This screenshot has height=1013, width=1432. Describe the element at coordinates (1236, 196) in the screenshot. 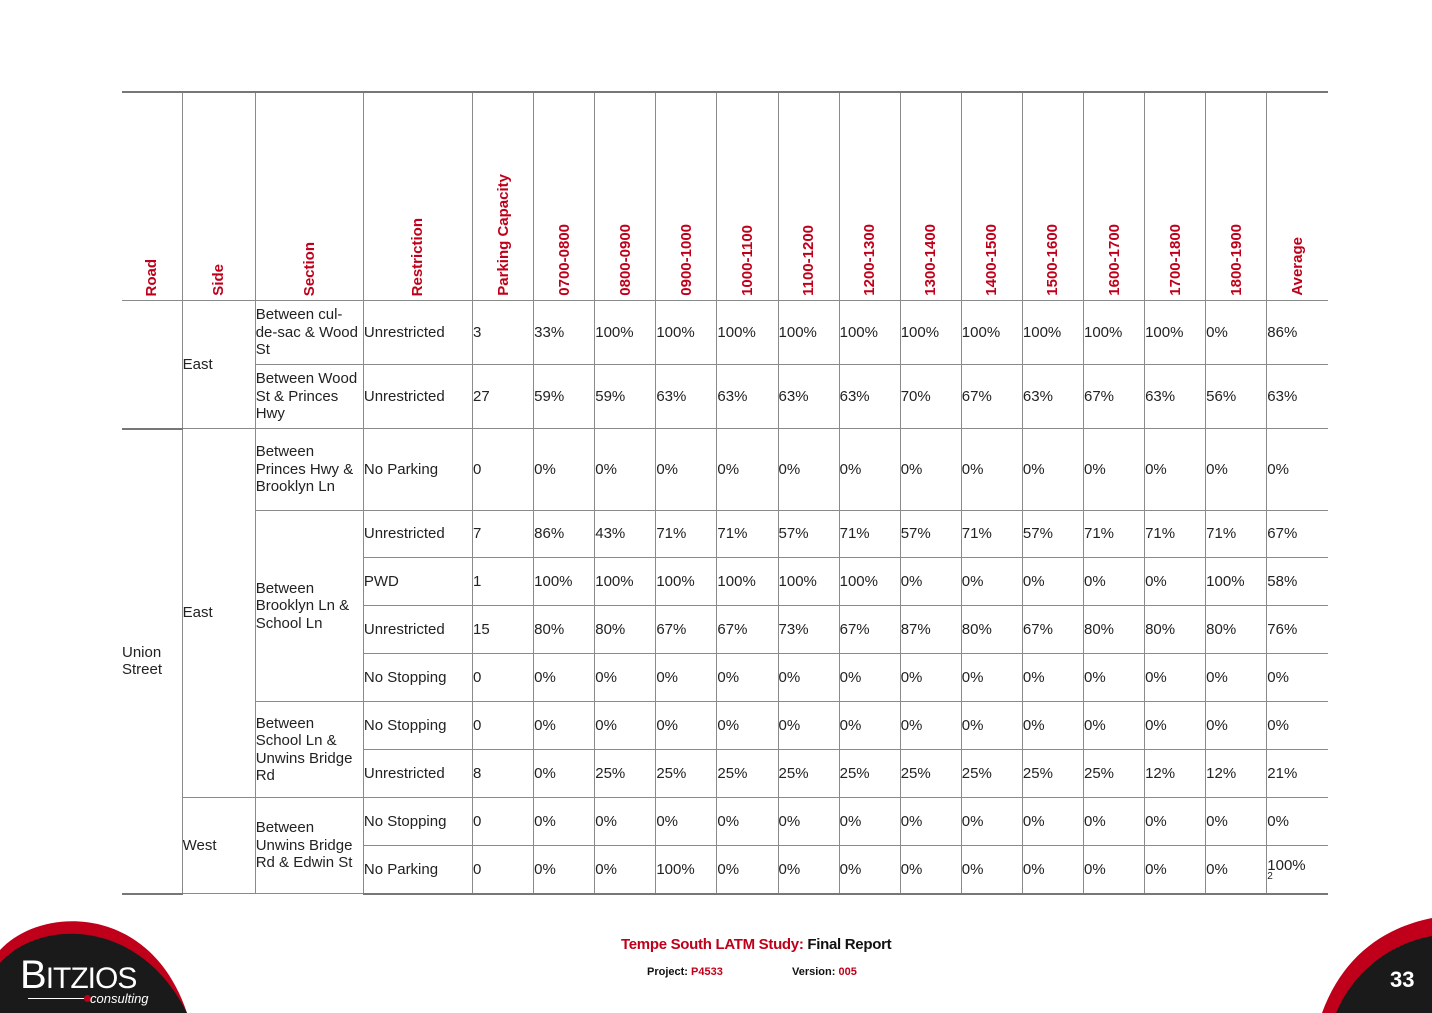

I see `header-time: 1800-1900` at that location.